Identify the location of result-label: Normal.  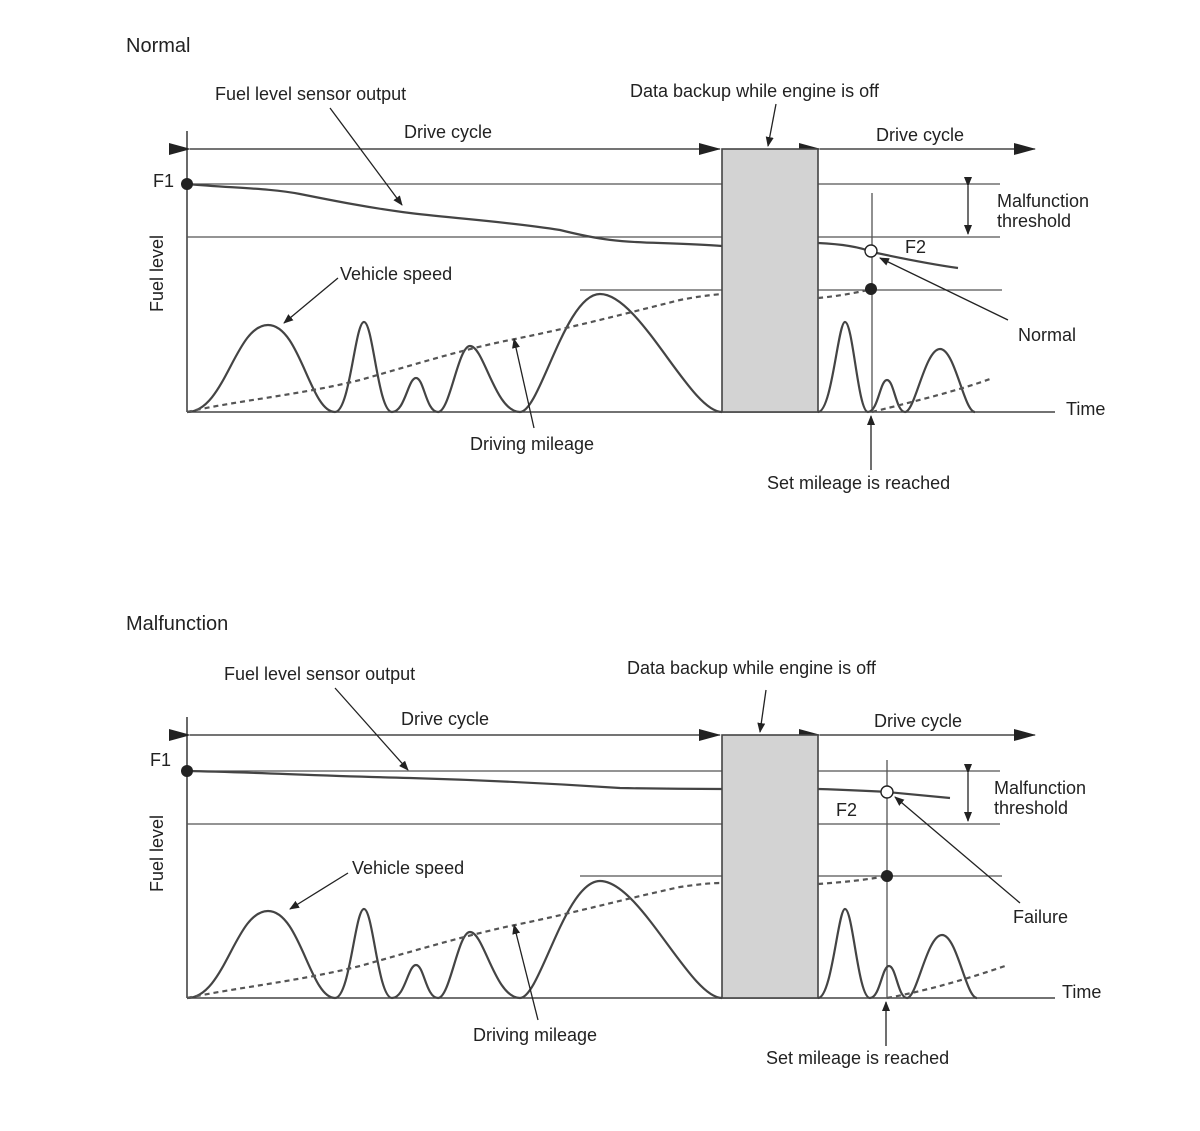
(1047, 335).